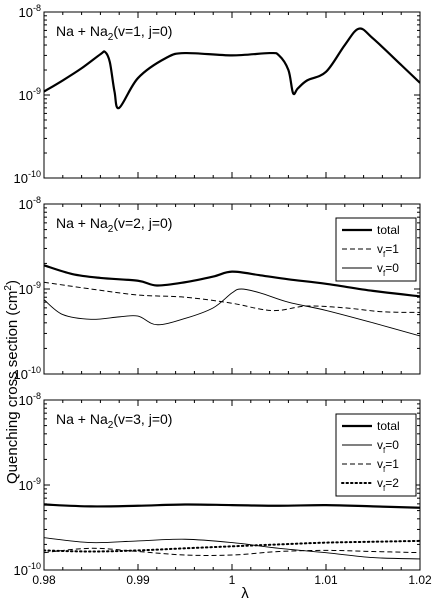 The width and height of the screenshot is (436, 604). Describe the element at coordinates (12, 282) in the screenshot. I see `y-axis-label-close: )` at that location.